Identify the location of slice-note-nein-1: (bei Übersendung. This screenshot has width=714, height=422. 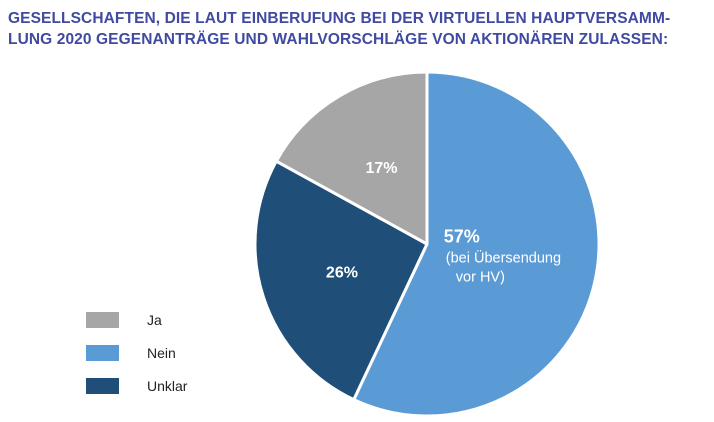
(503, 258).